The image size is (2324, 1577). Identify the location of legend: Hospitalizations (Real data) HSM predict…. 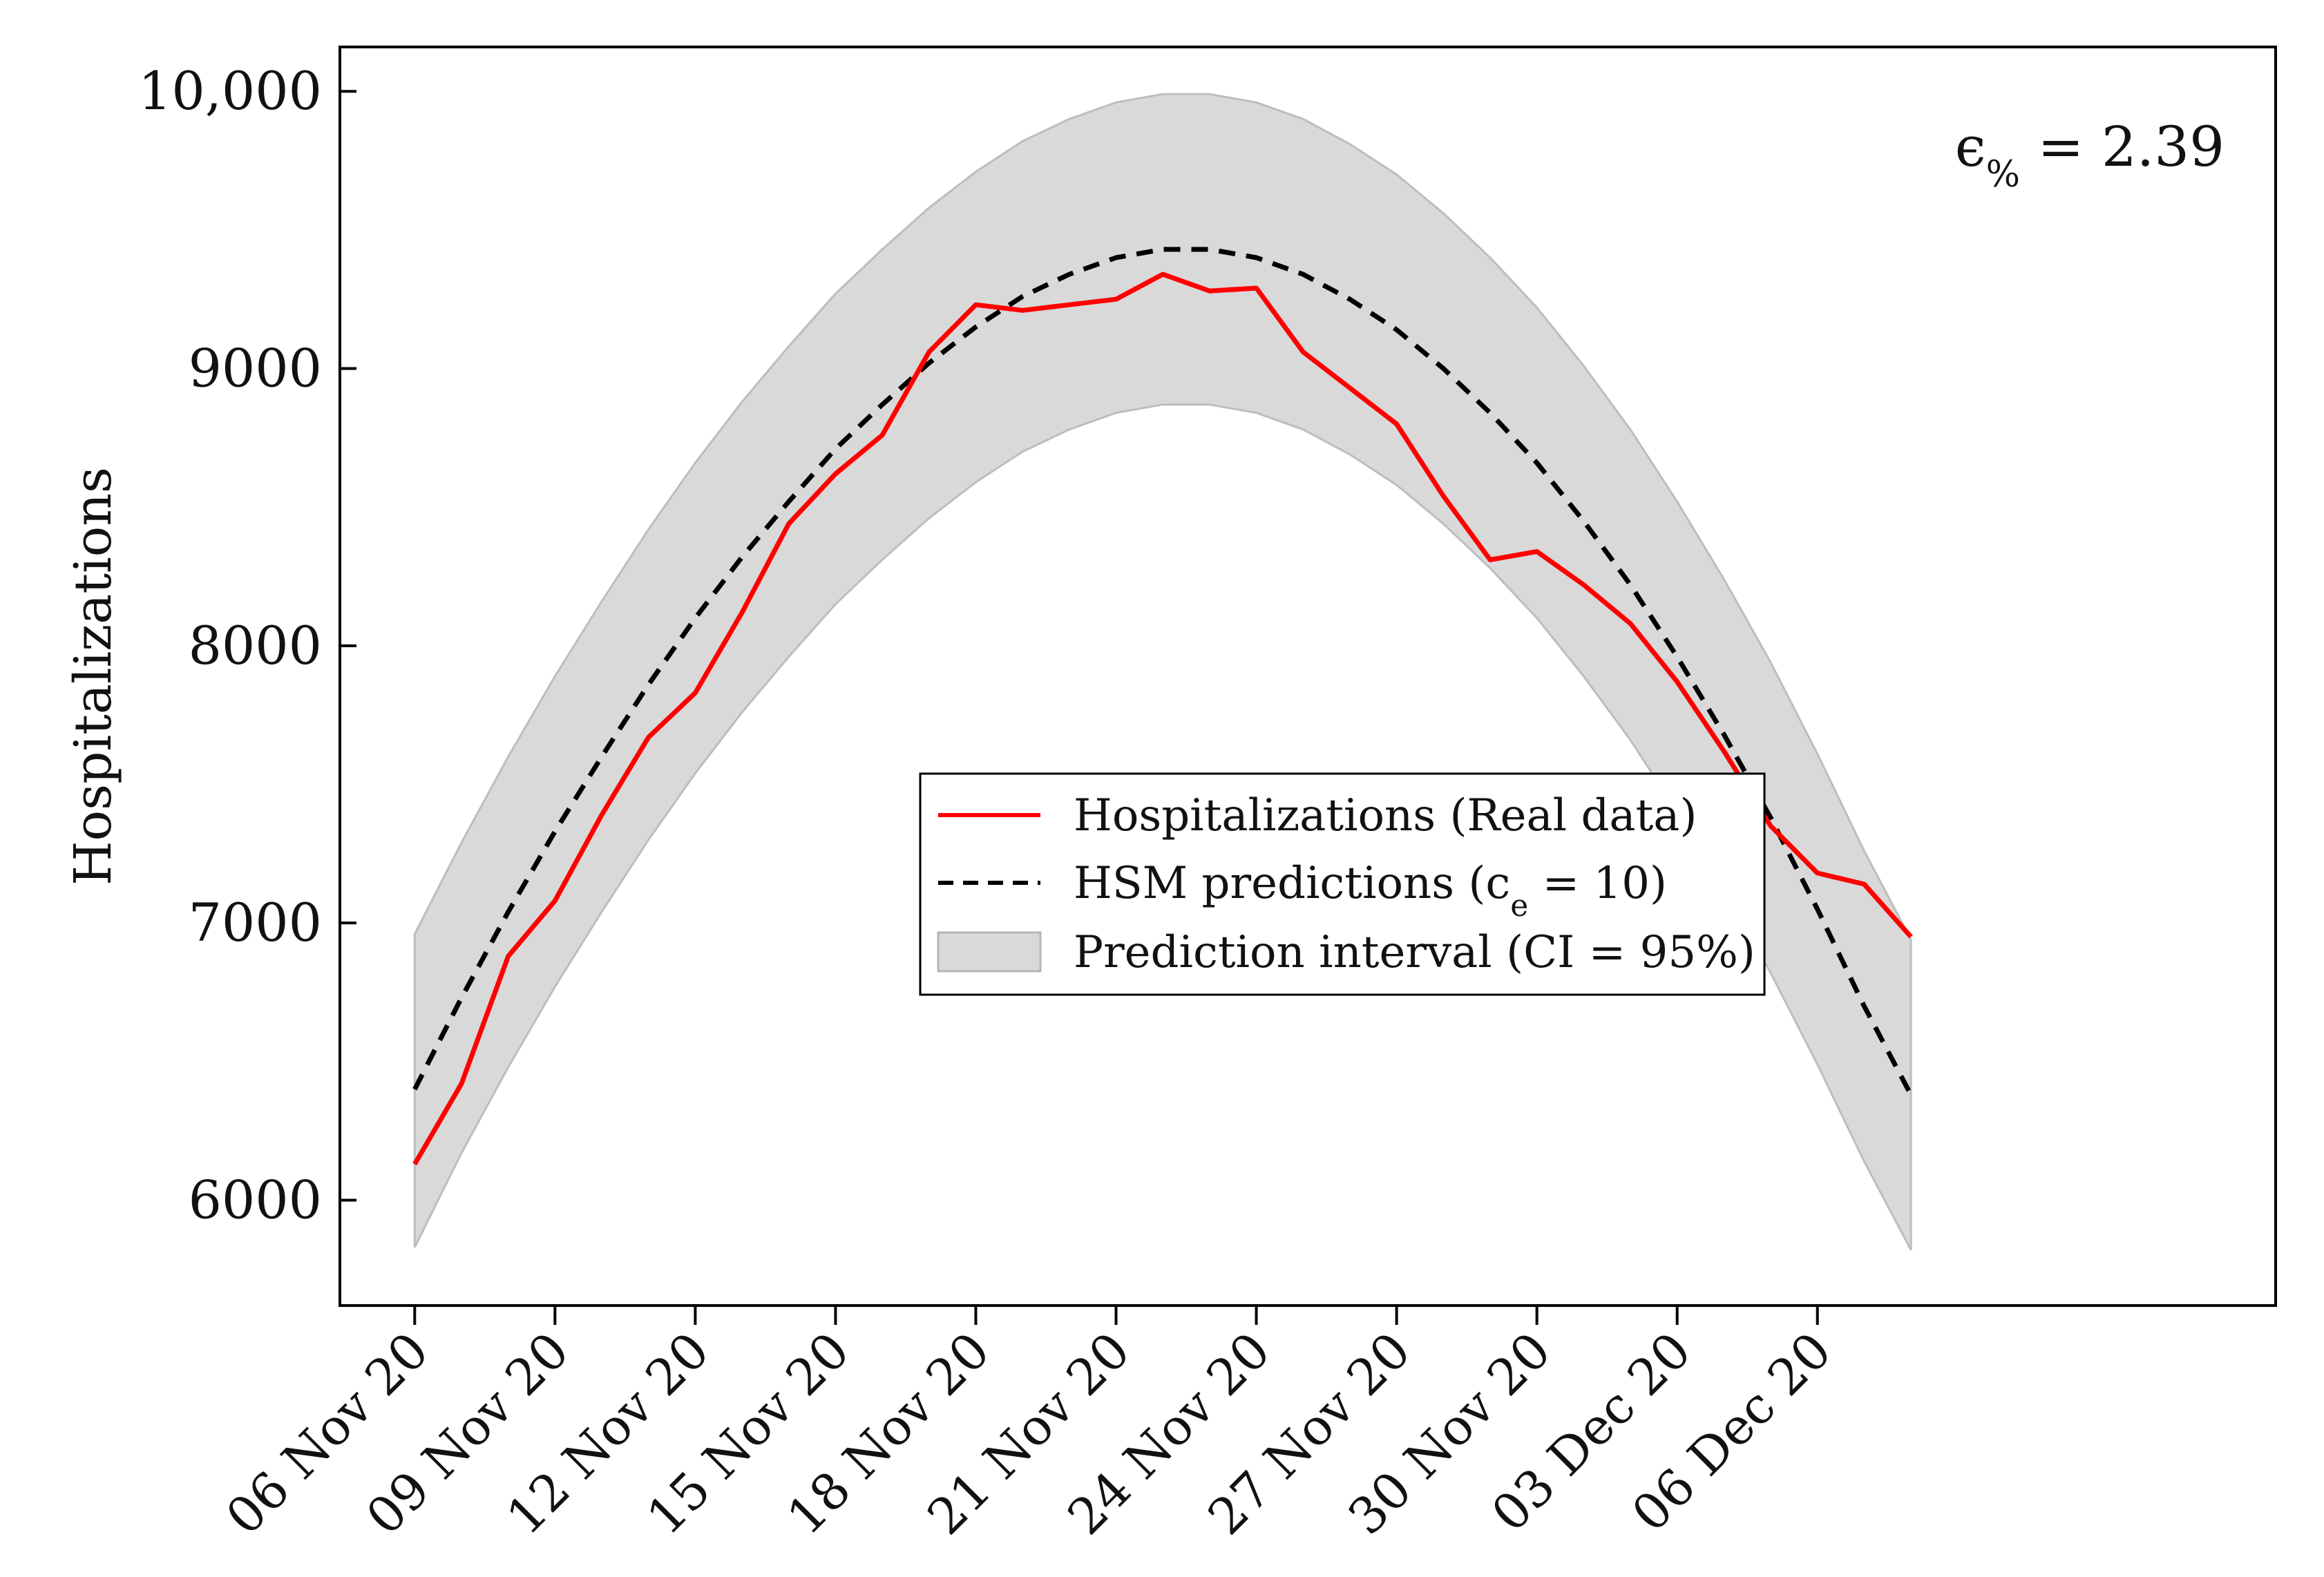
(1342, 884).